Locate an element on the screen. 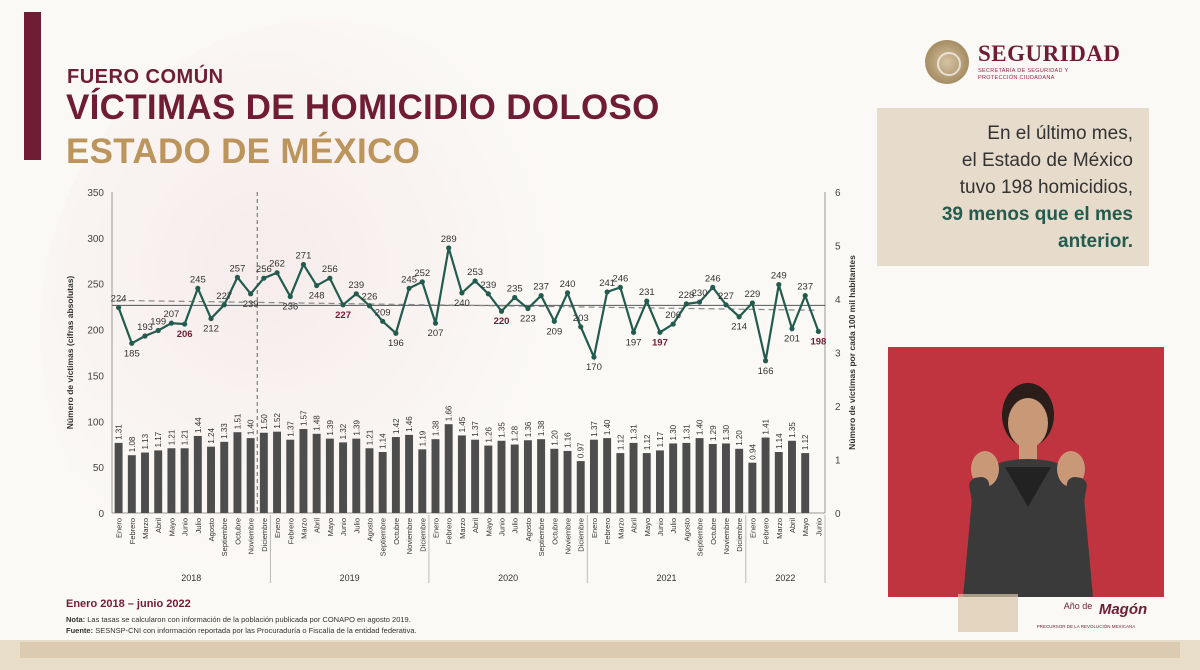 This screenshot has width=1200, height=670. month-label: Julio is located at coordinates (356, 525).